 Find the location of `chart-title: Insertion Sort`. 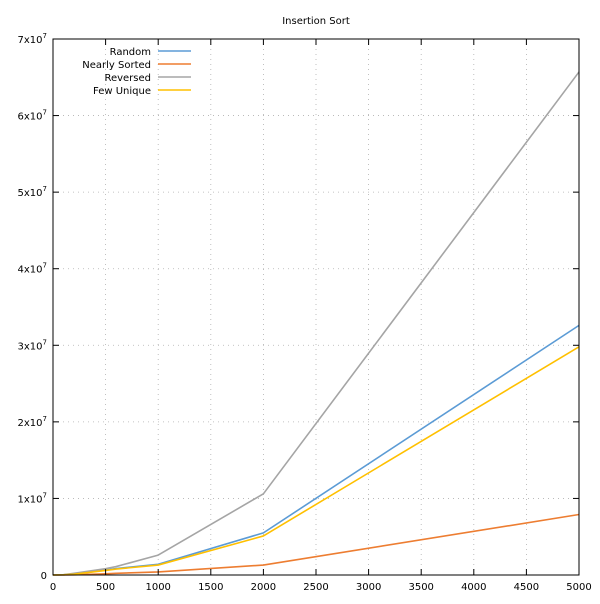

chart-title: Insertion Sort is located at coordinates (316, 21).